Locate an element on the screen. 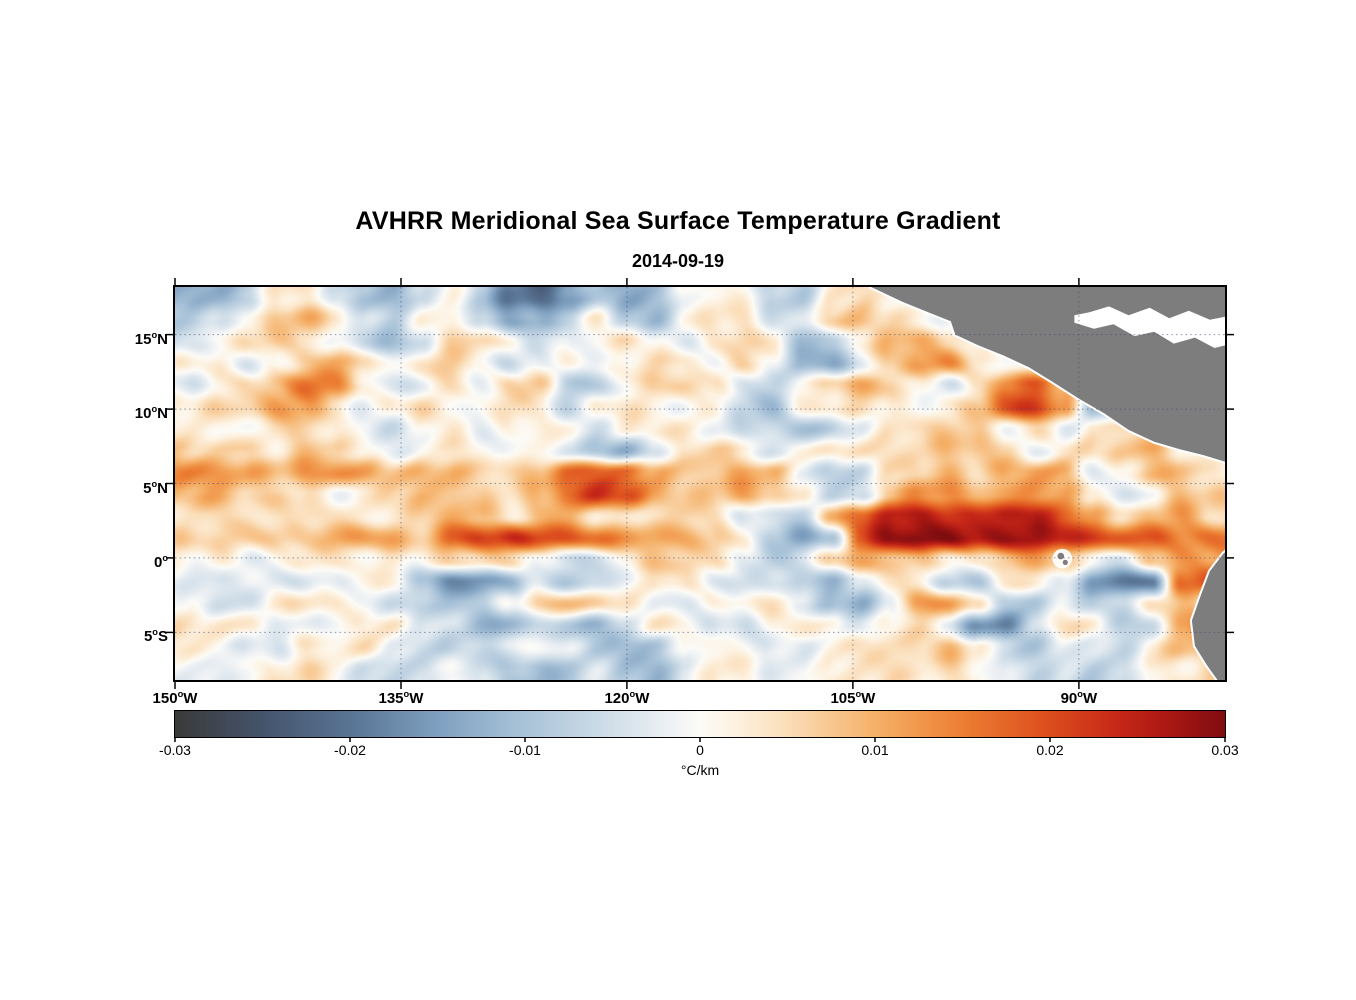  colorbar-tick-label: -0.03 is located at coordinates (175, 750).